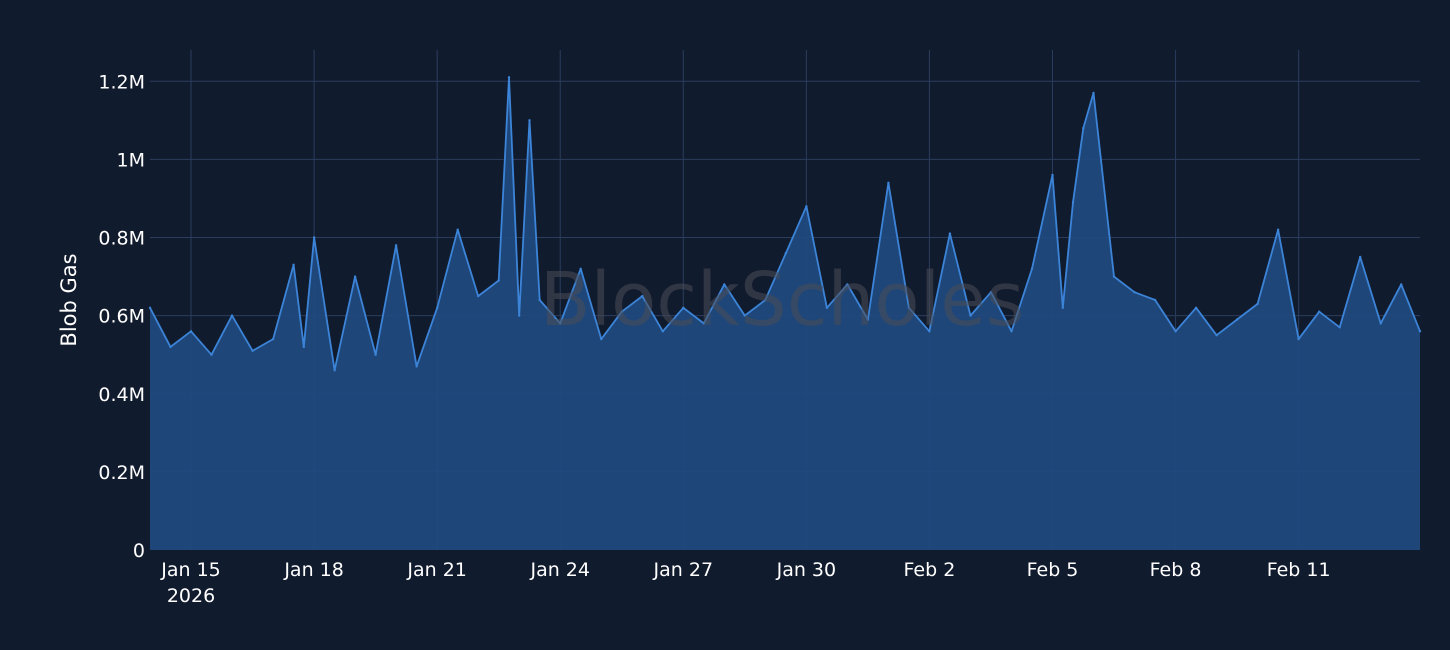 The width and height of the screenshot is (1450, 650). What do you see at coordinates (121, 473) in the screenshot?
I see `y-tick-label: 0.2M` at bounding box center [121, 473].